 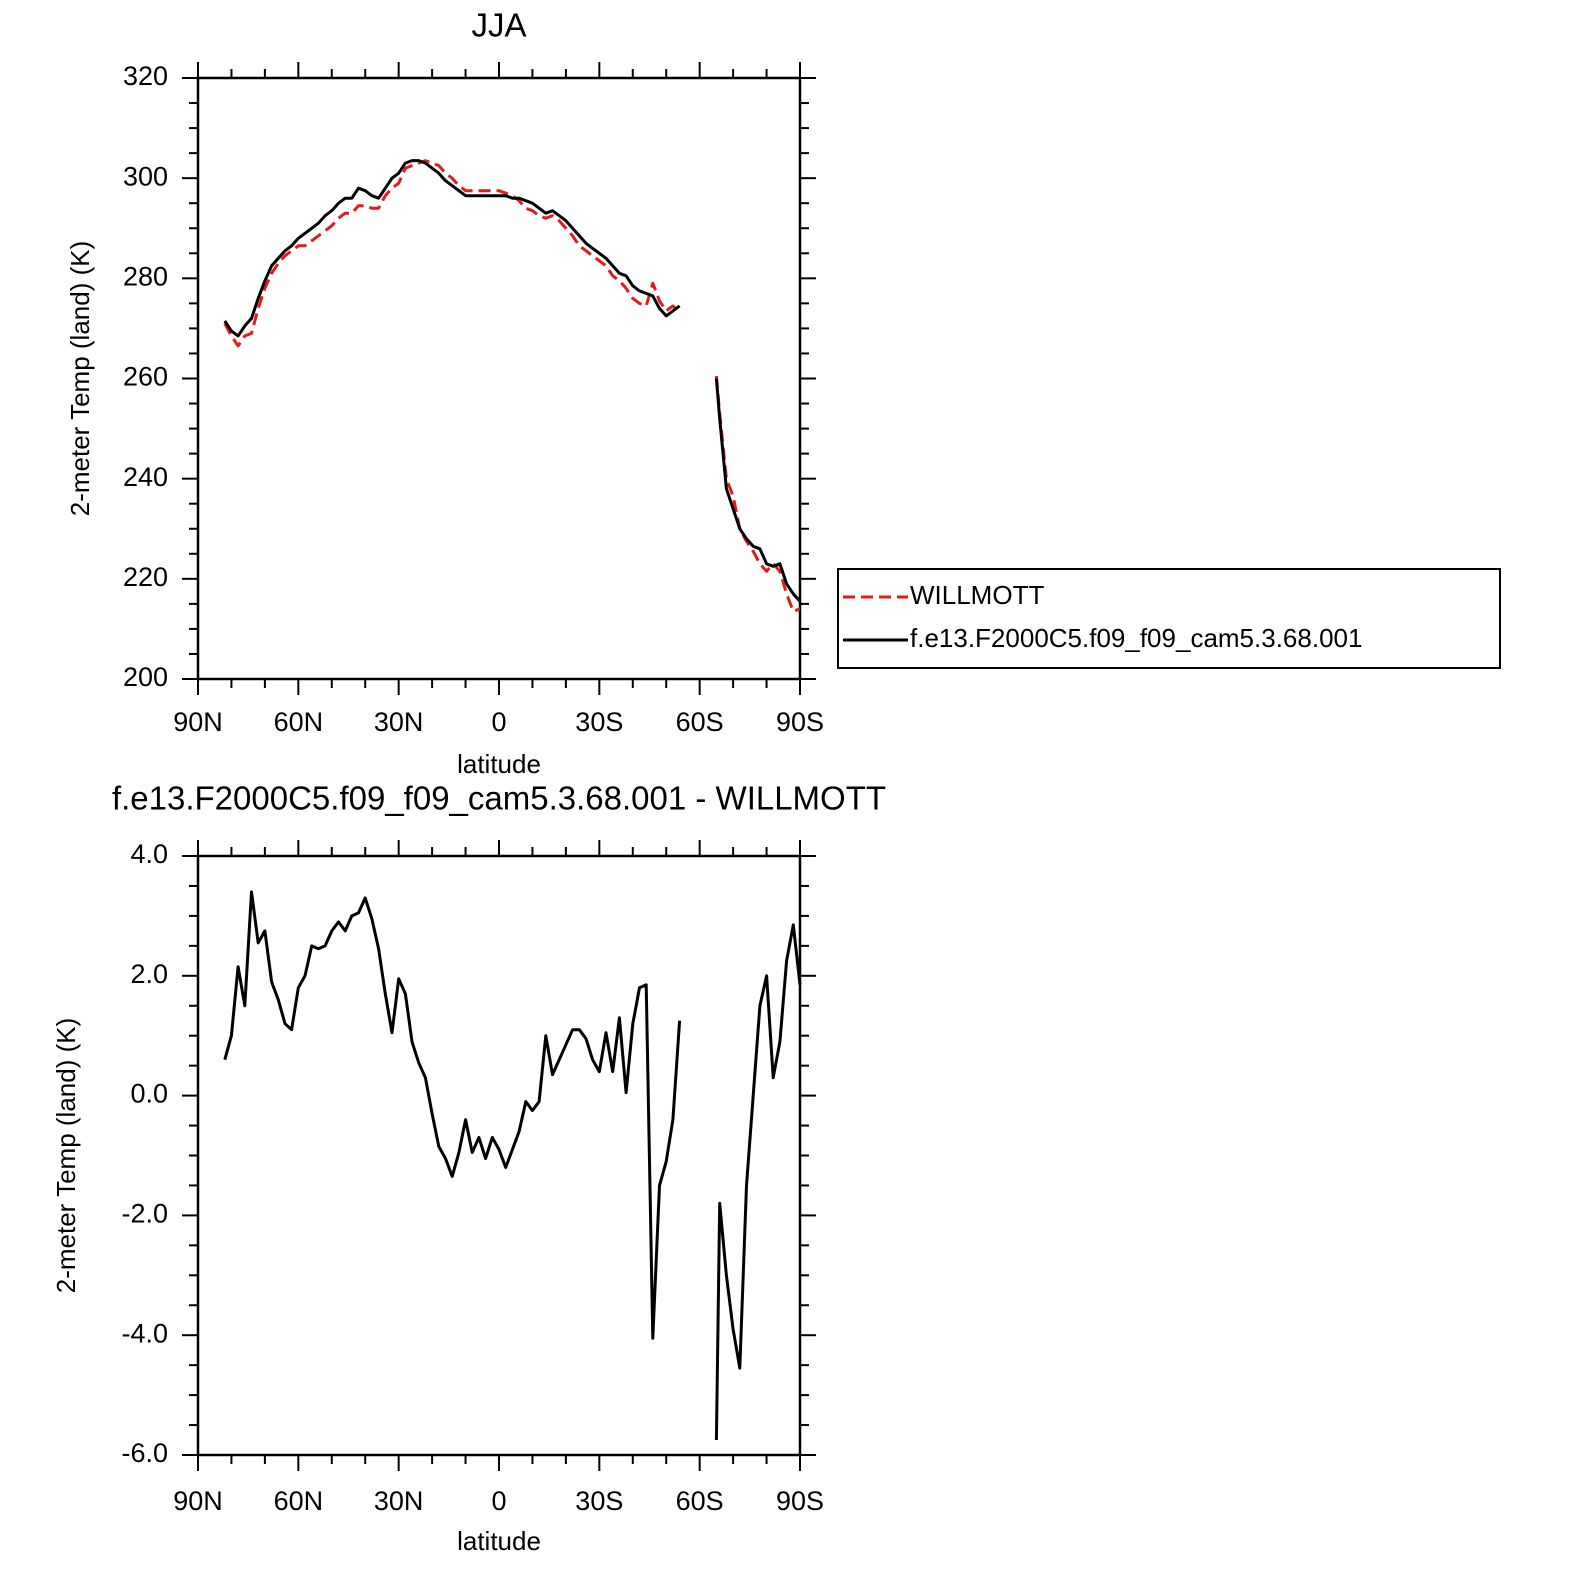 What do you see at coordinates (149, 854) in the screenshot?
I see `y-tick-label: 4.0` at bounding box center [149, 854].